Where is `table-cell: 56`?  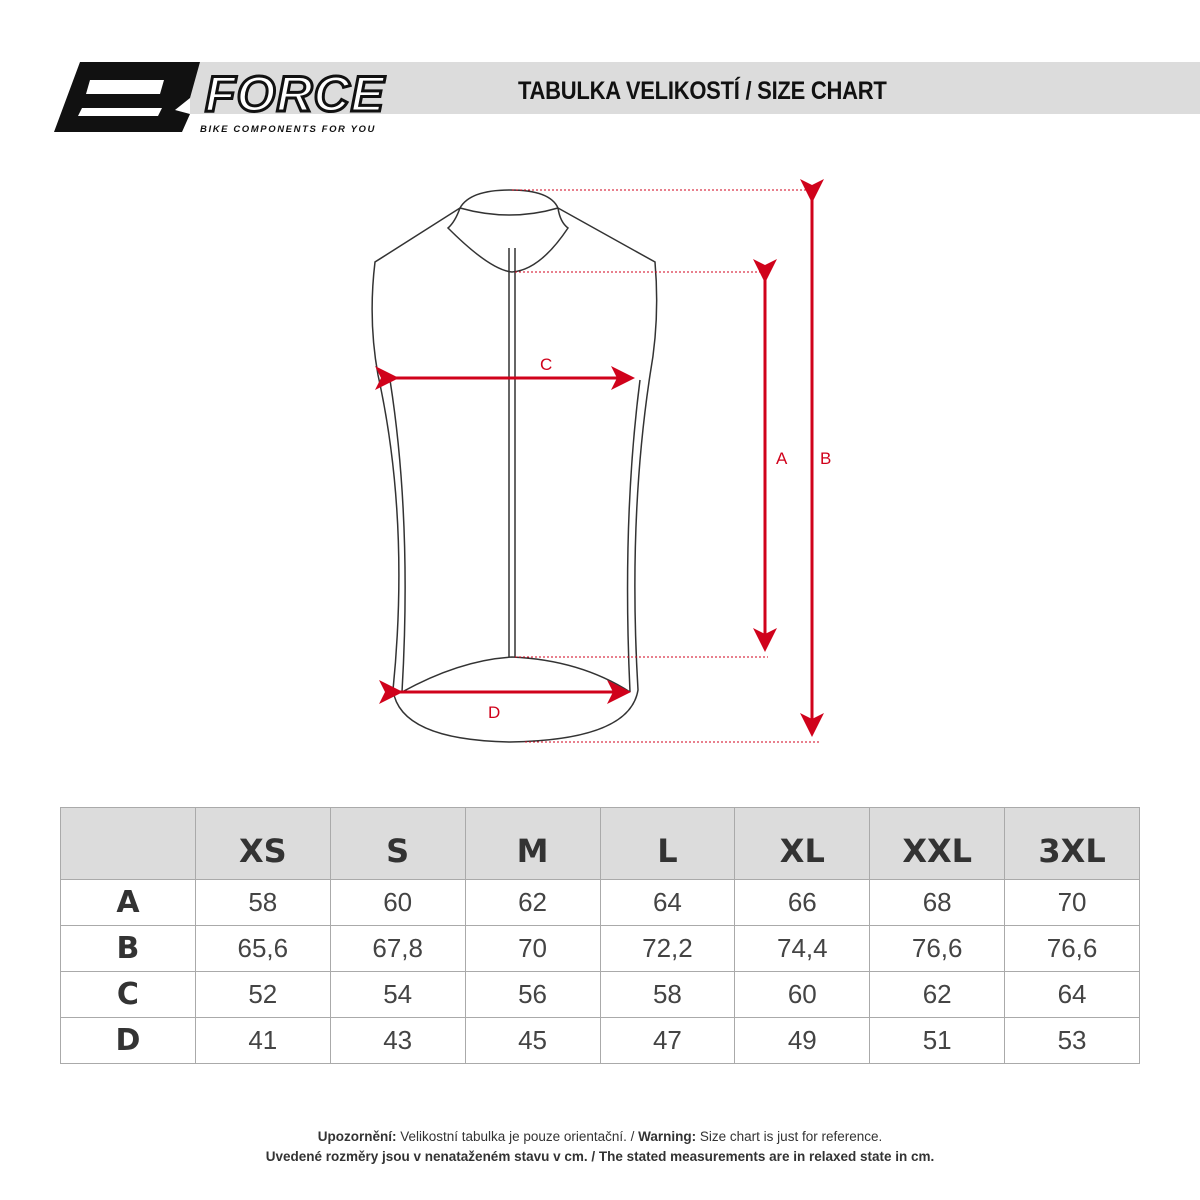 table-cell: 56 is located at coordinates (532, 994).